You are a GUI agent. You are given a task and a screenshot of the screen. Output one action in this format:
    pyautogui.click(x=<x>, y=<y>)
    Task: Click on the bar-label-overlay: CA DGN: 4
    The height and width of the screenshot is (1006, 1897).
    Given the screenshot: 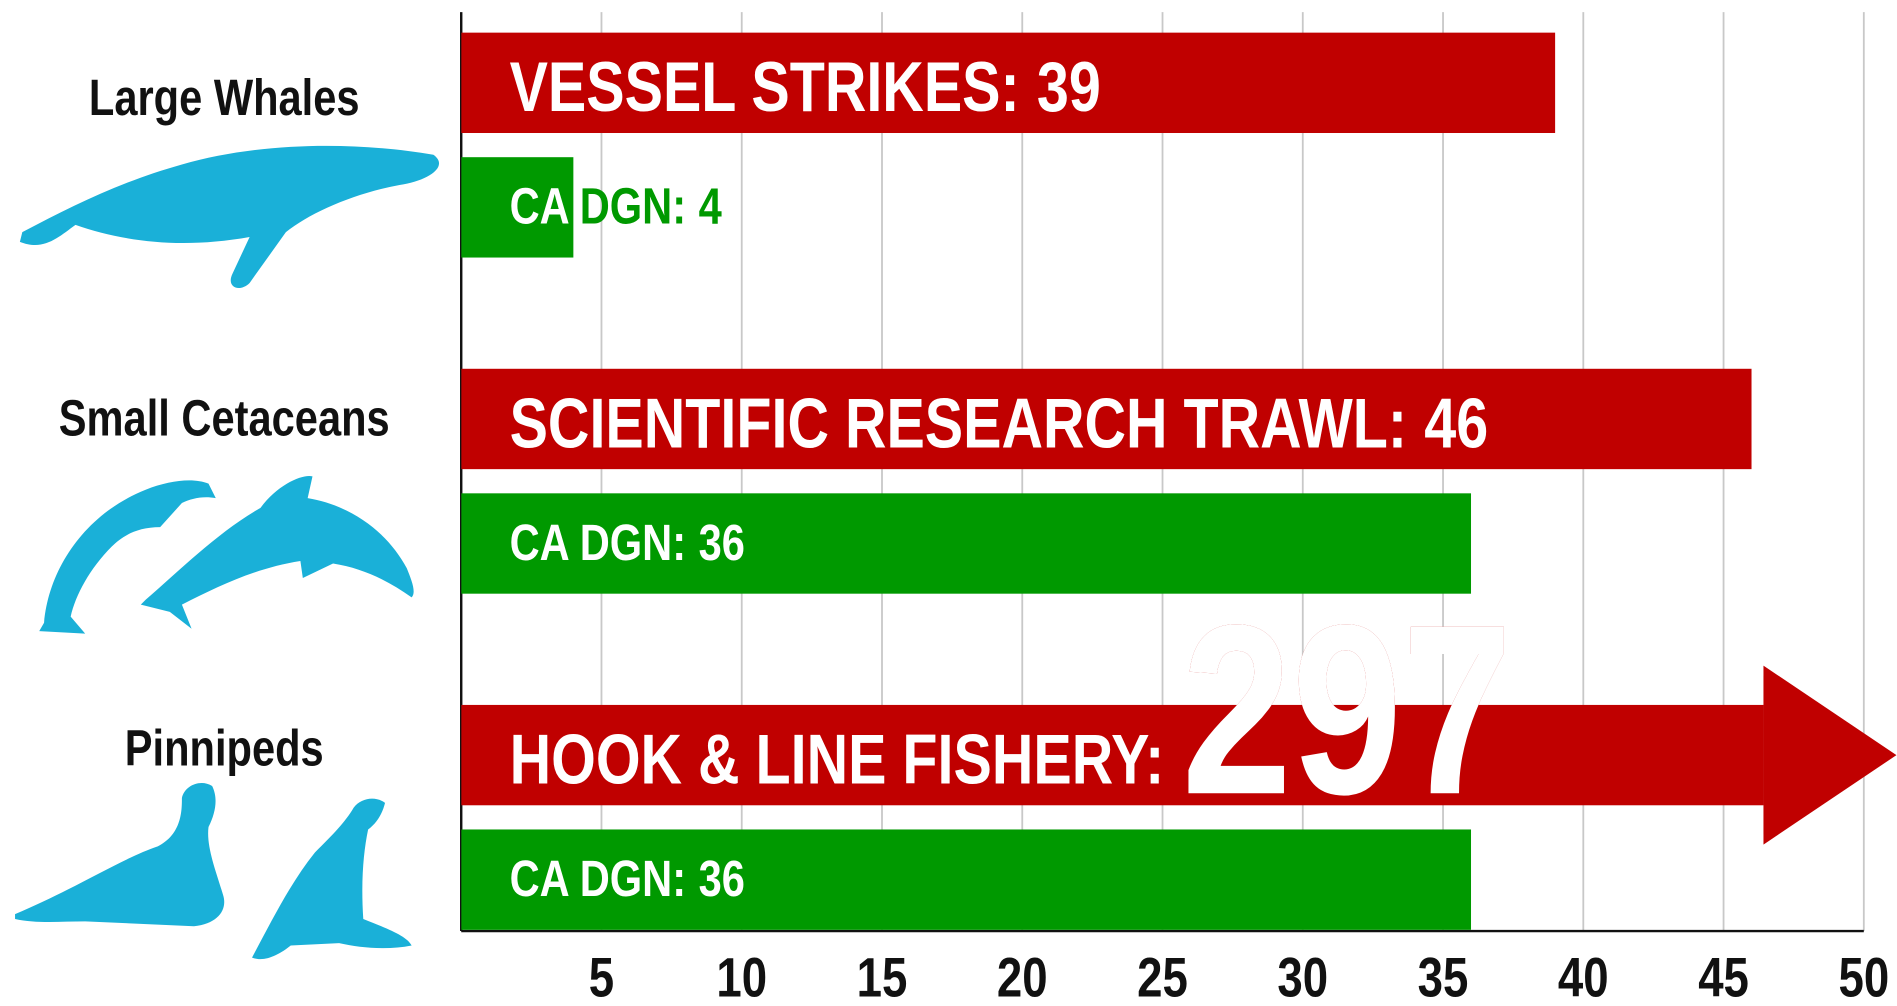 What is the action you would take?
    pyautogui.click(x=616, y=206)
    